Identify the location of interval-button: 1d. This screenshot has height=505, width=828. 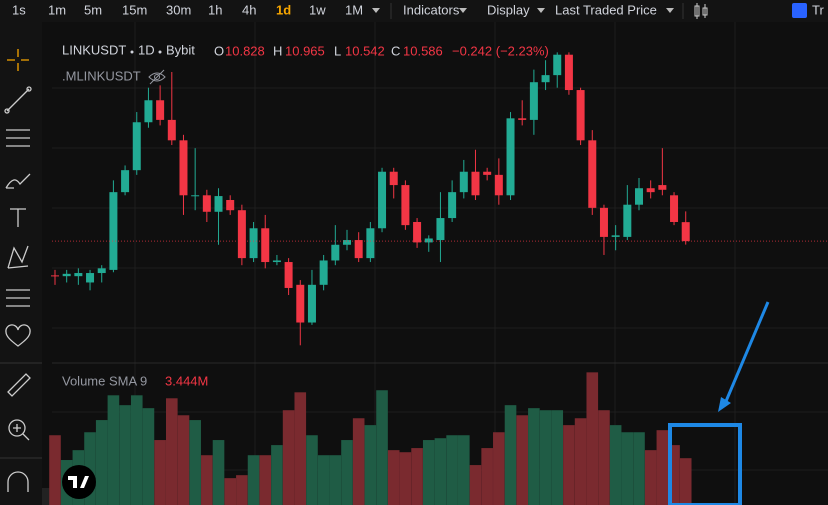
(283, 9).